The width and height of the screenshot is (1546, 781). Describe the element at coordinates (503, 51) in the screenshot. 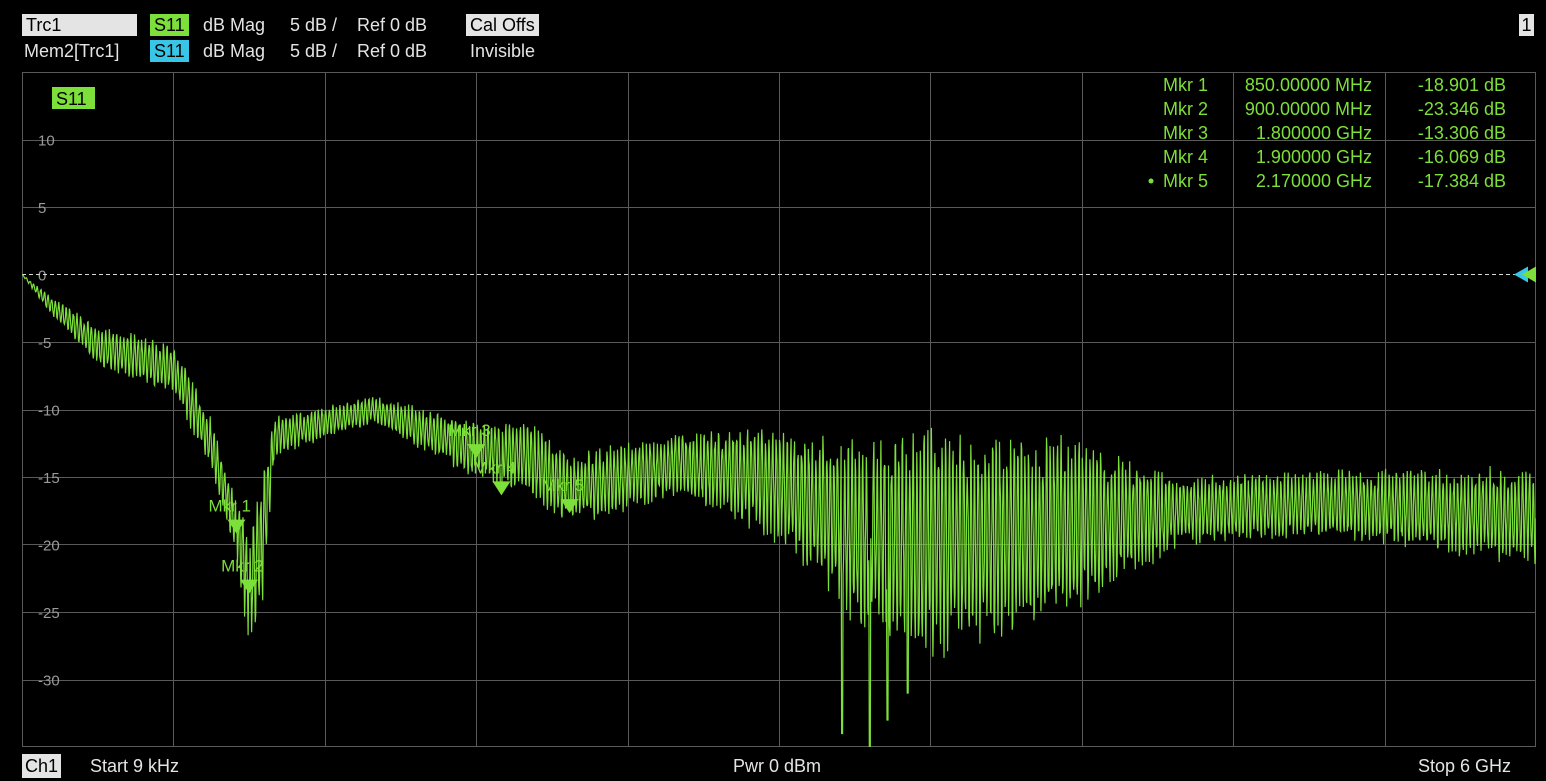

I see `memory-status: Invisible` at that location.